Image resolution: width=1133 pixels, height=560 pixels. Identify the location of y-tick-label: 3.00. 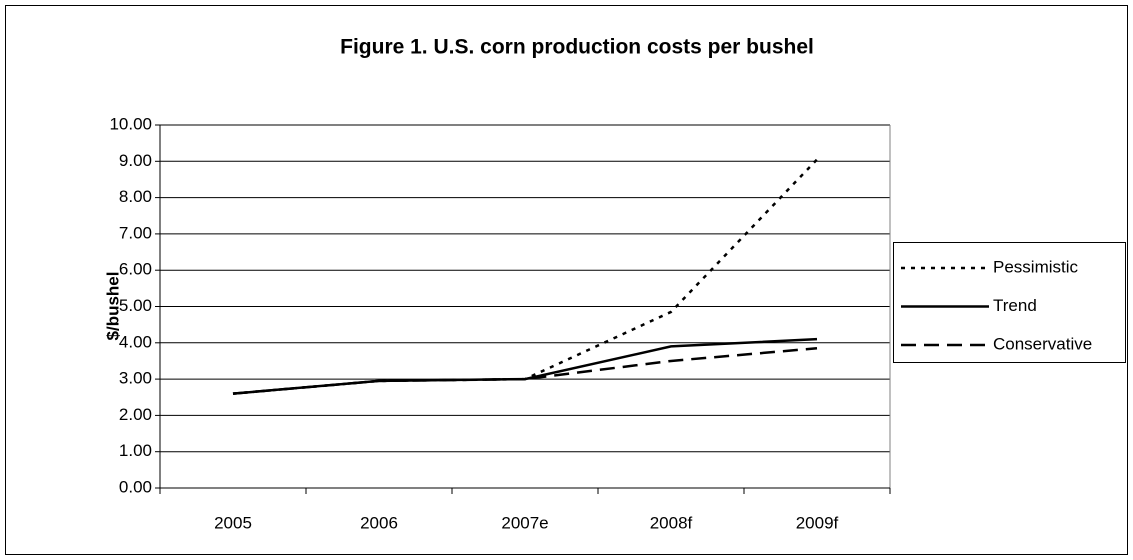
(135, 378).